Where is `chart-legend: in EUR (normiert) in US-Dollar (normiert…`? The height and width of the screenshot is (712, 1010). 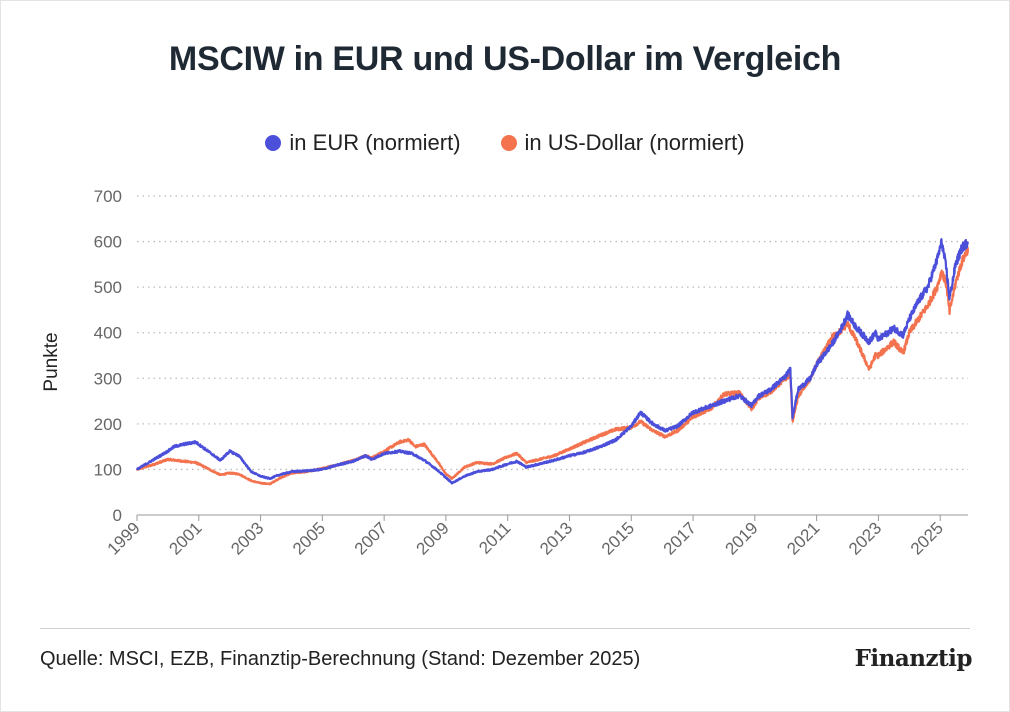 chart-legend: in EUR (normiert) in US-Dollar (normiert… is located at coordinates (505, 143).